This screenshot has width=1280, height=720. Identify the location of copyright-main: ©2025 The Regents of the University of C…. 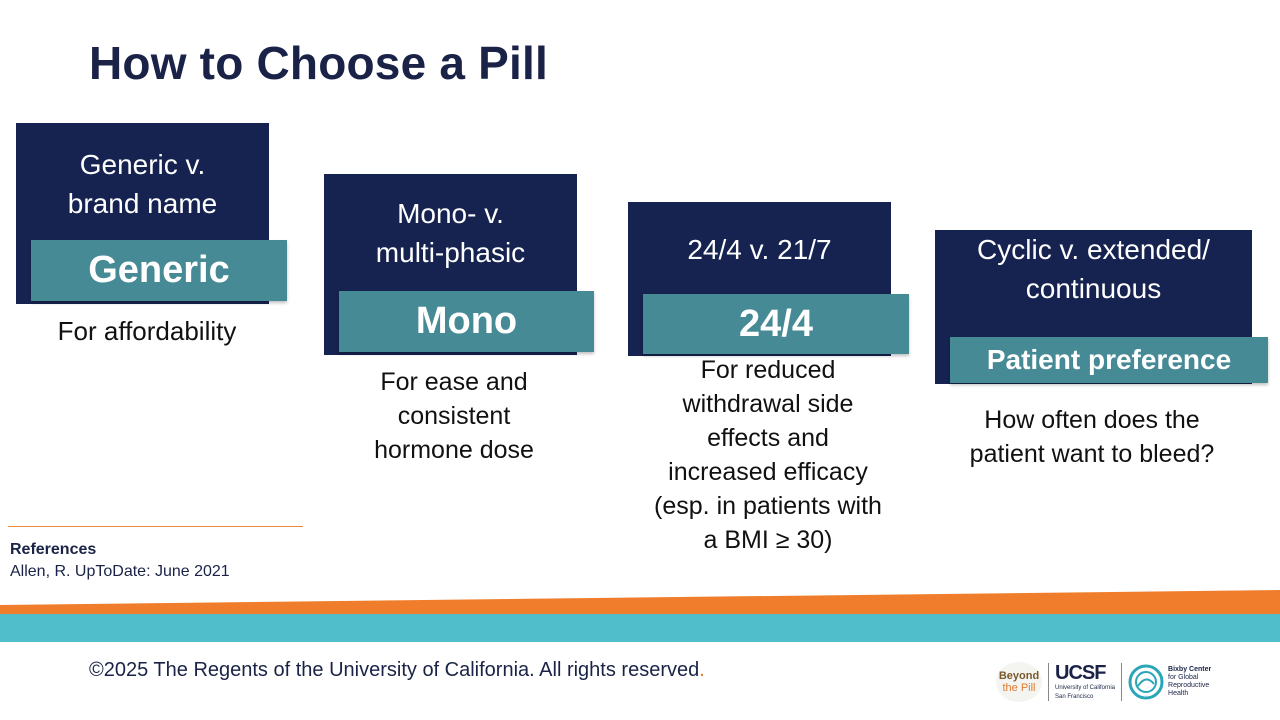
(394, 670).